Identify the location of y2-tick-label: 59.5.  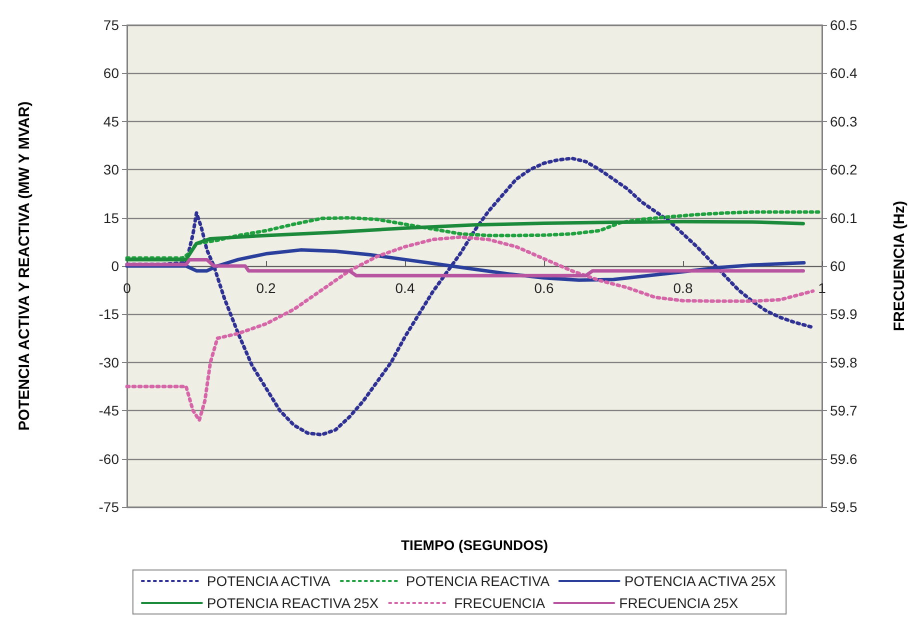
(844, 507).